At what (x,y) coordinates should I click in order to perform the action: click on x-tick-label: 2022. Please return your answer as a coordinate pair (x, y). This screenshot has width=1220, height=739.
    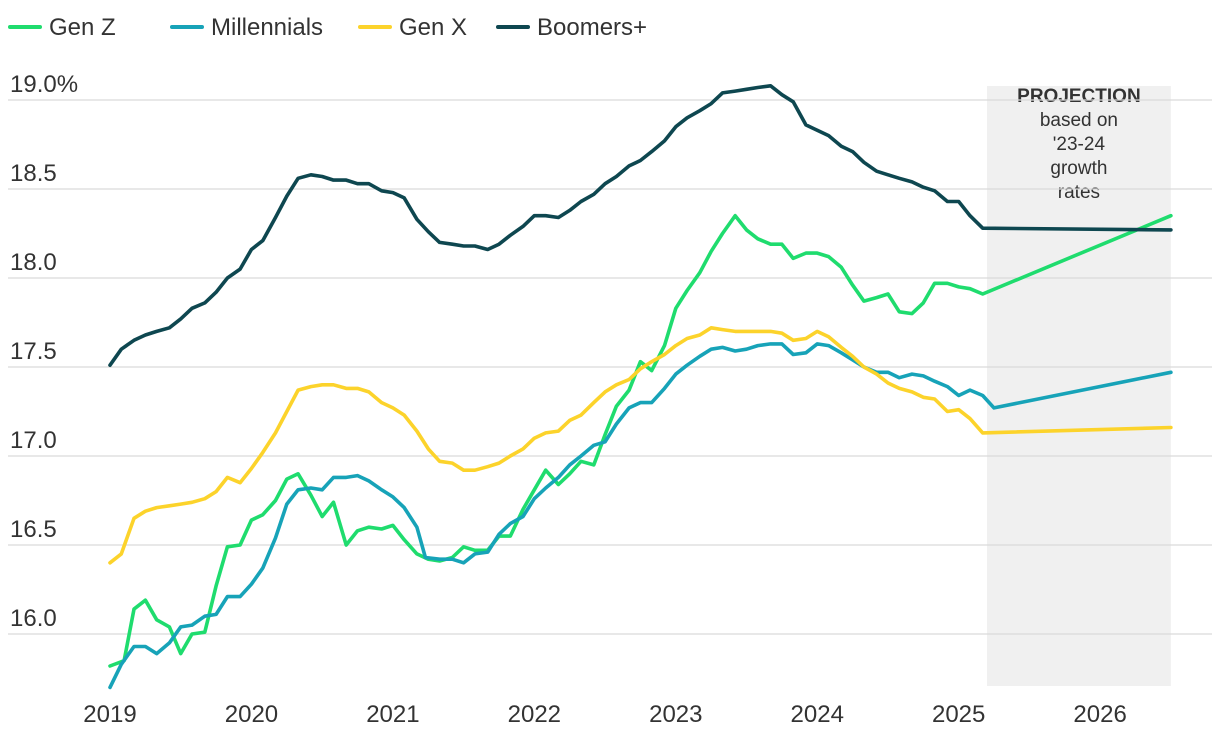
    Looking at the image, I should click on (534, 714).